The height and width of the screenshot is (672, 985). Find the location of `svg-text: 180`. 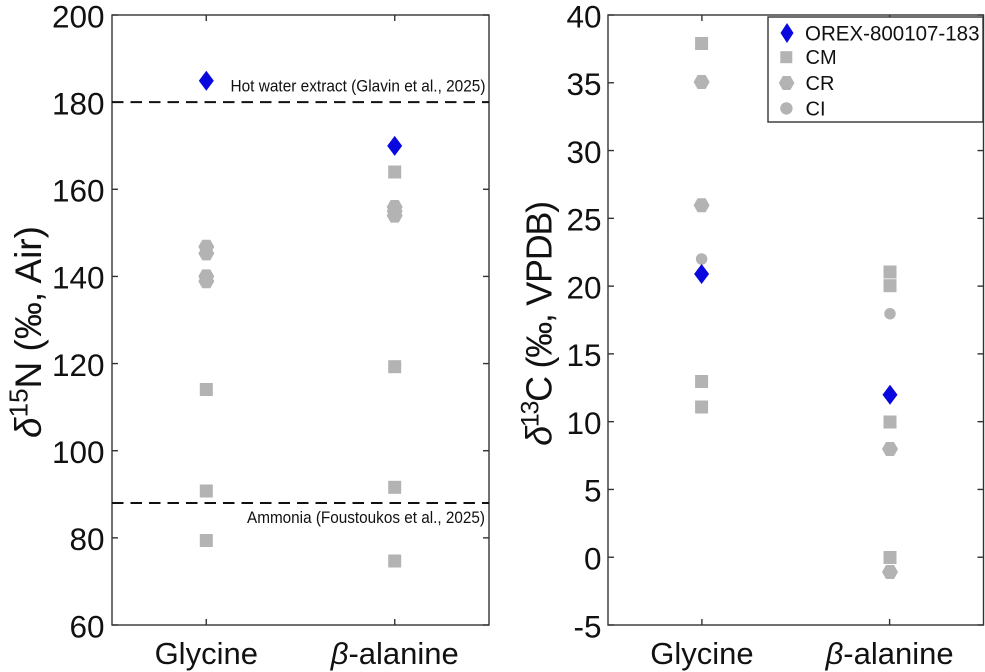

svg-text: 180 is located at coordinates (78, 103).